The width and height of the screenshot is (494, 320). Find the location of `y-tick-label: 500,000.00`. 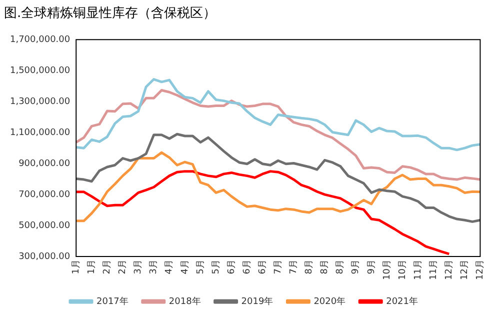

y-tick-label: 500,000.00 is located at coordinates (44, 225).